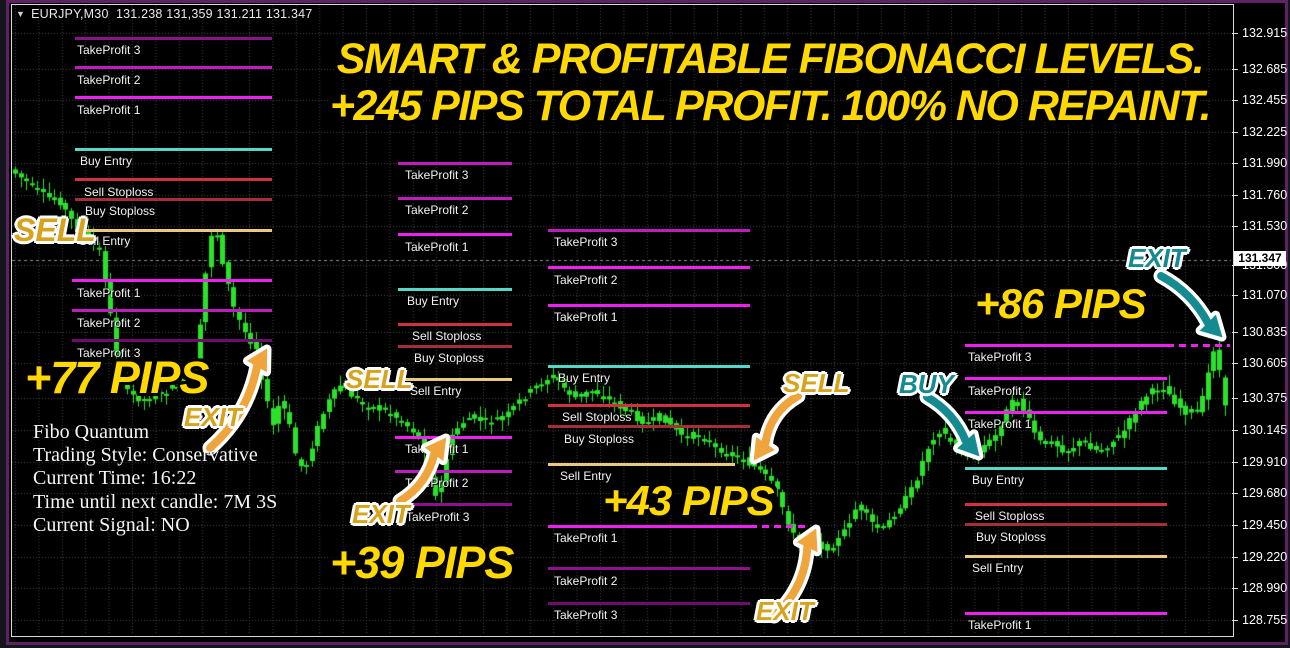  I want to click on axis-tick-label: 129.450, so click(1265, 525).